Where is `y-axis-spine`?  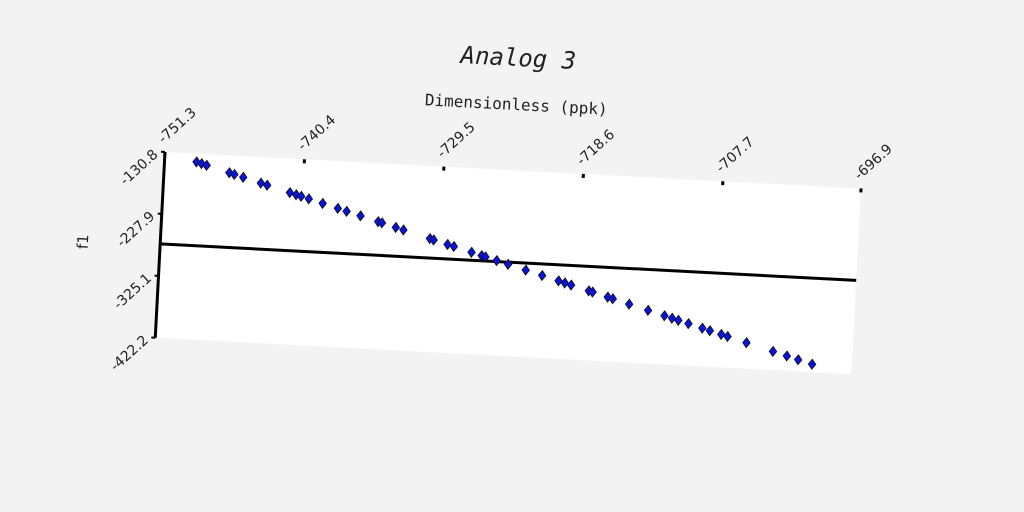
y-axis-spine is located at coordinates (160, 244).